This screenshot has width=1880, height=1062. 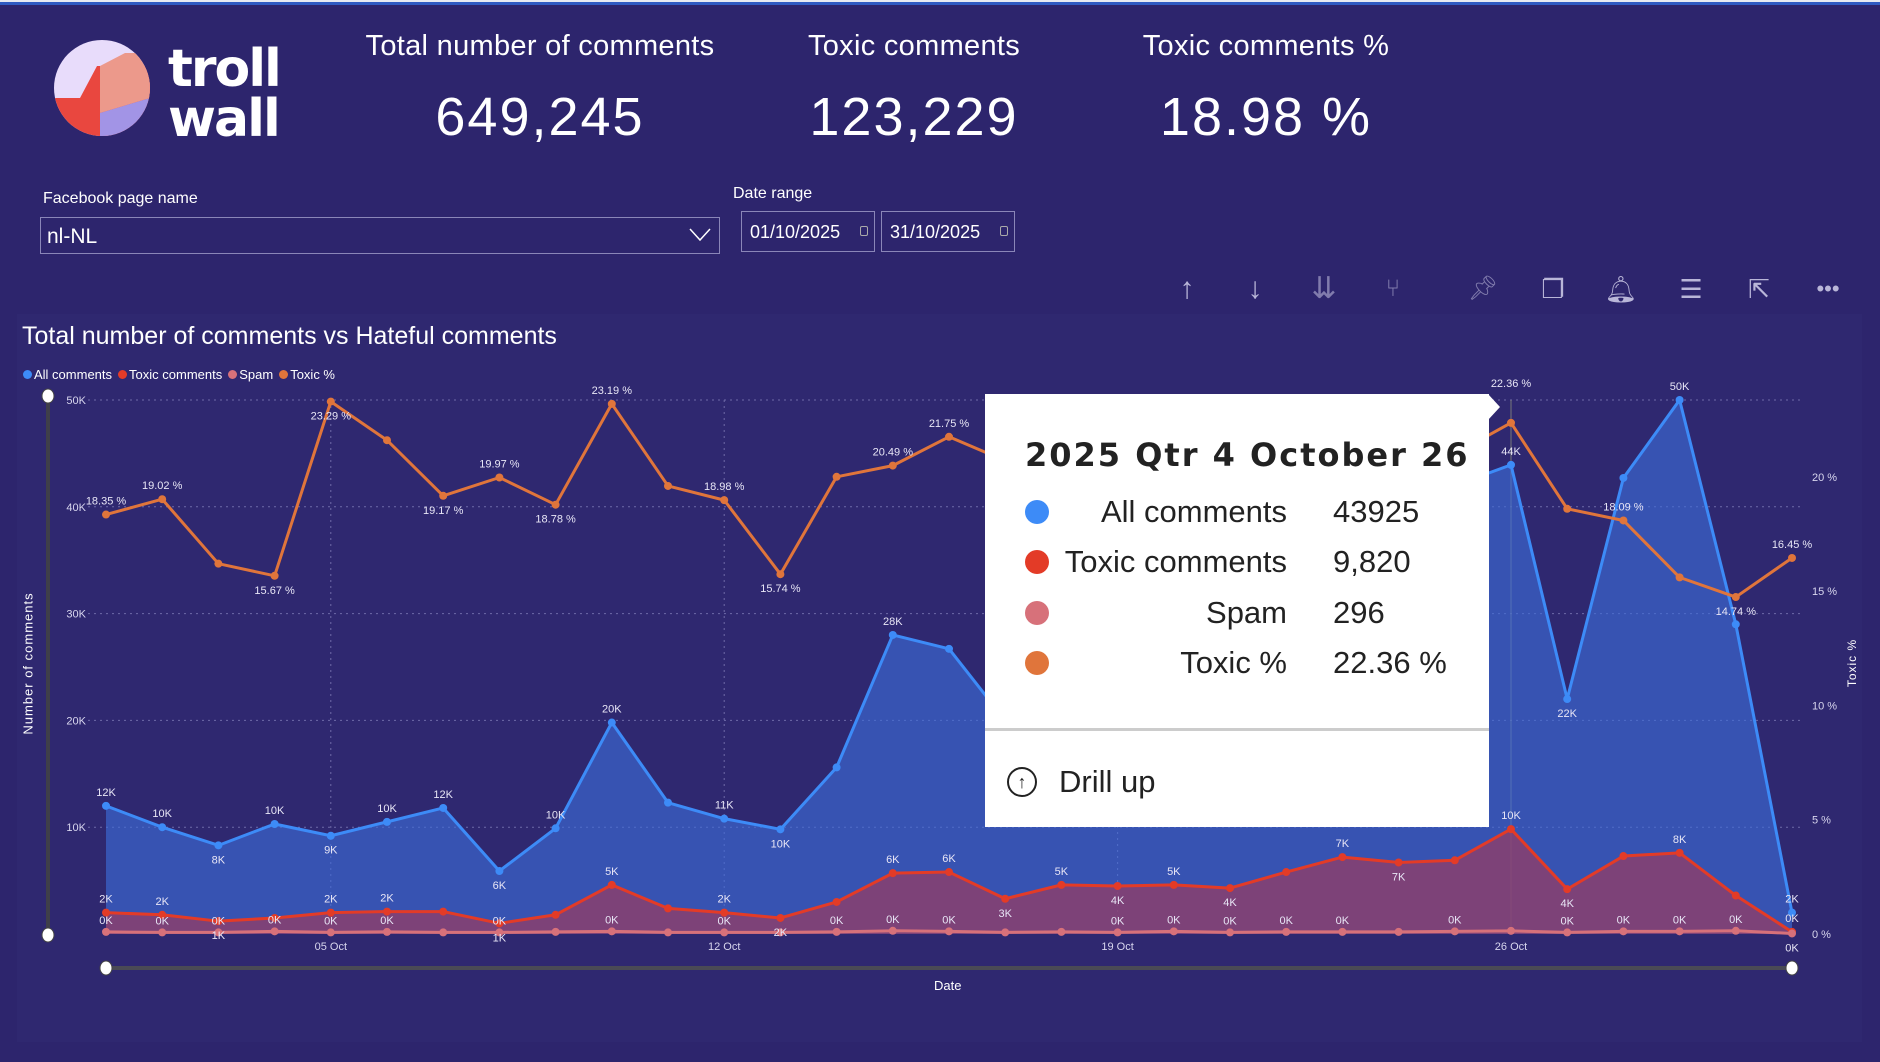 I want to click on go-to-next-level-icon: ⇊, so click(x=1324, y=288).